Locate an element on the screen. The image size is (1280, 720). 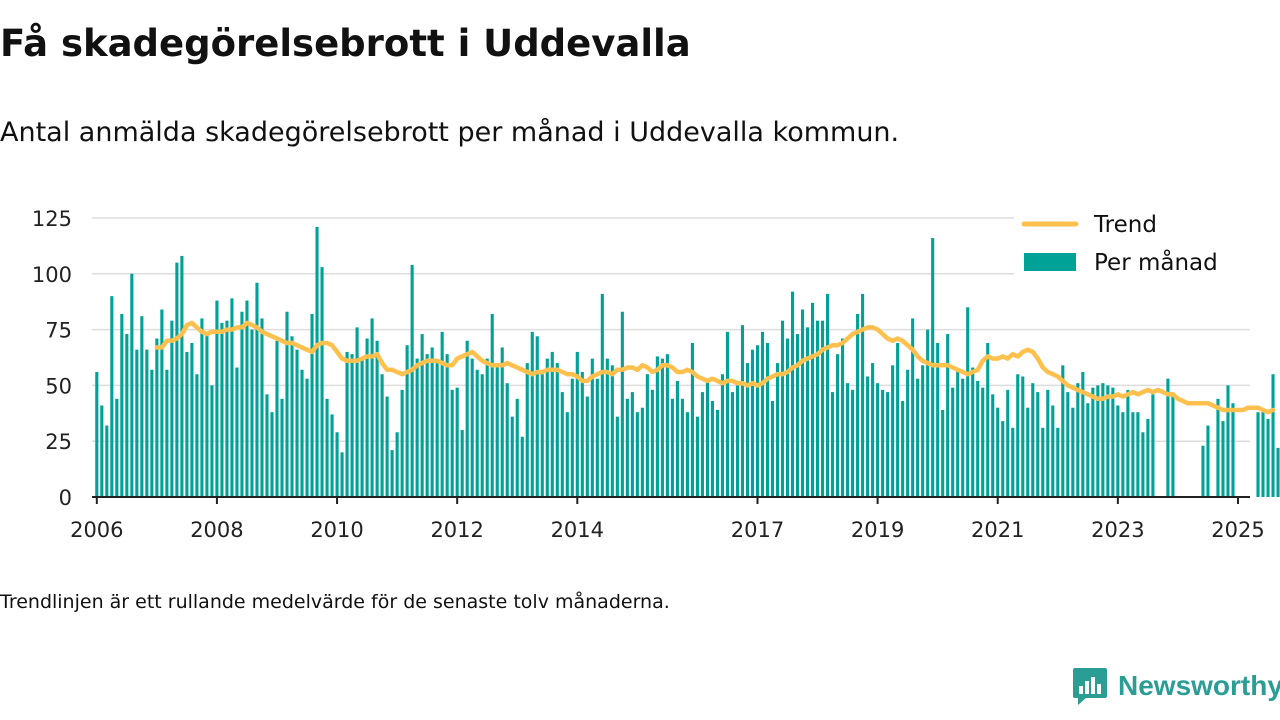
legend-trend-label: Trend is located at coordinates (1125, 225).